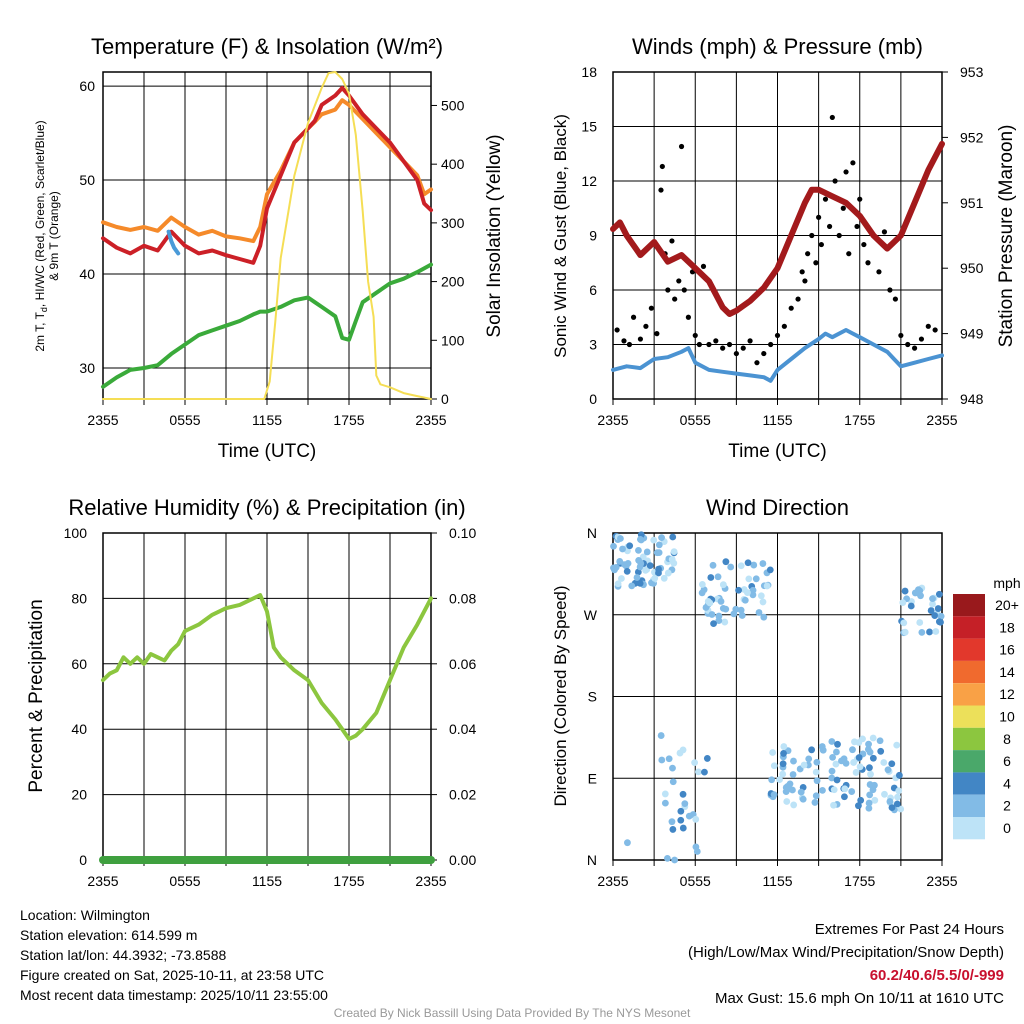 Image resolution: width=1024 pixels, height=1024 pixels. I want to click on y2-tick-label: 200, so click(453, 282).